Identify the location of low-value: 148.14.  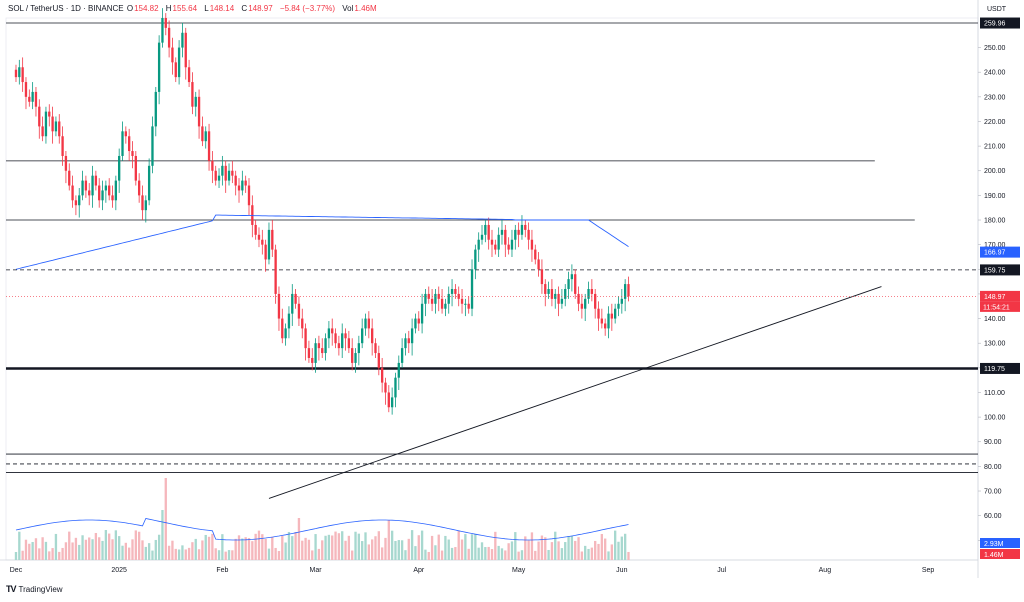
(222, 8).